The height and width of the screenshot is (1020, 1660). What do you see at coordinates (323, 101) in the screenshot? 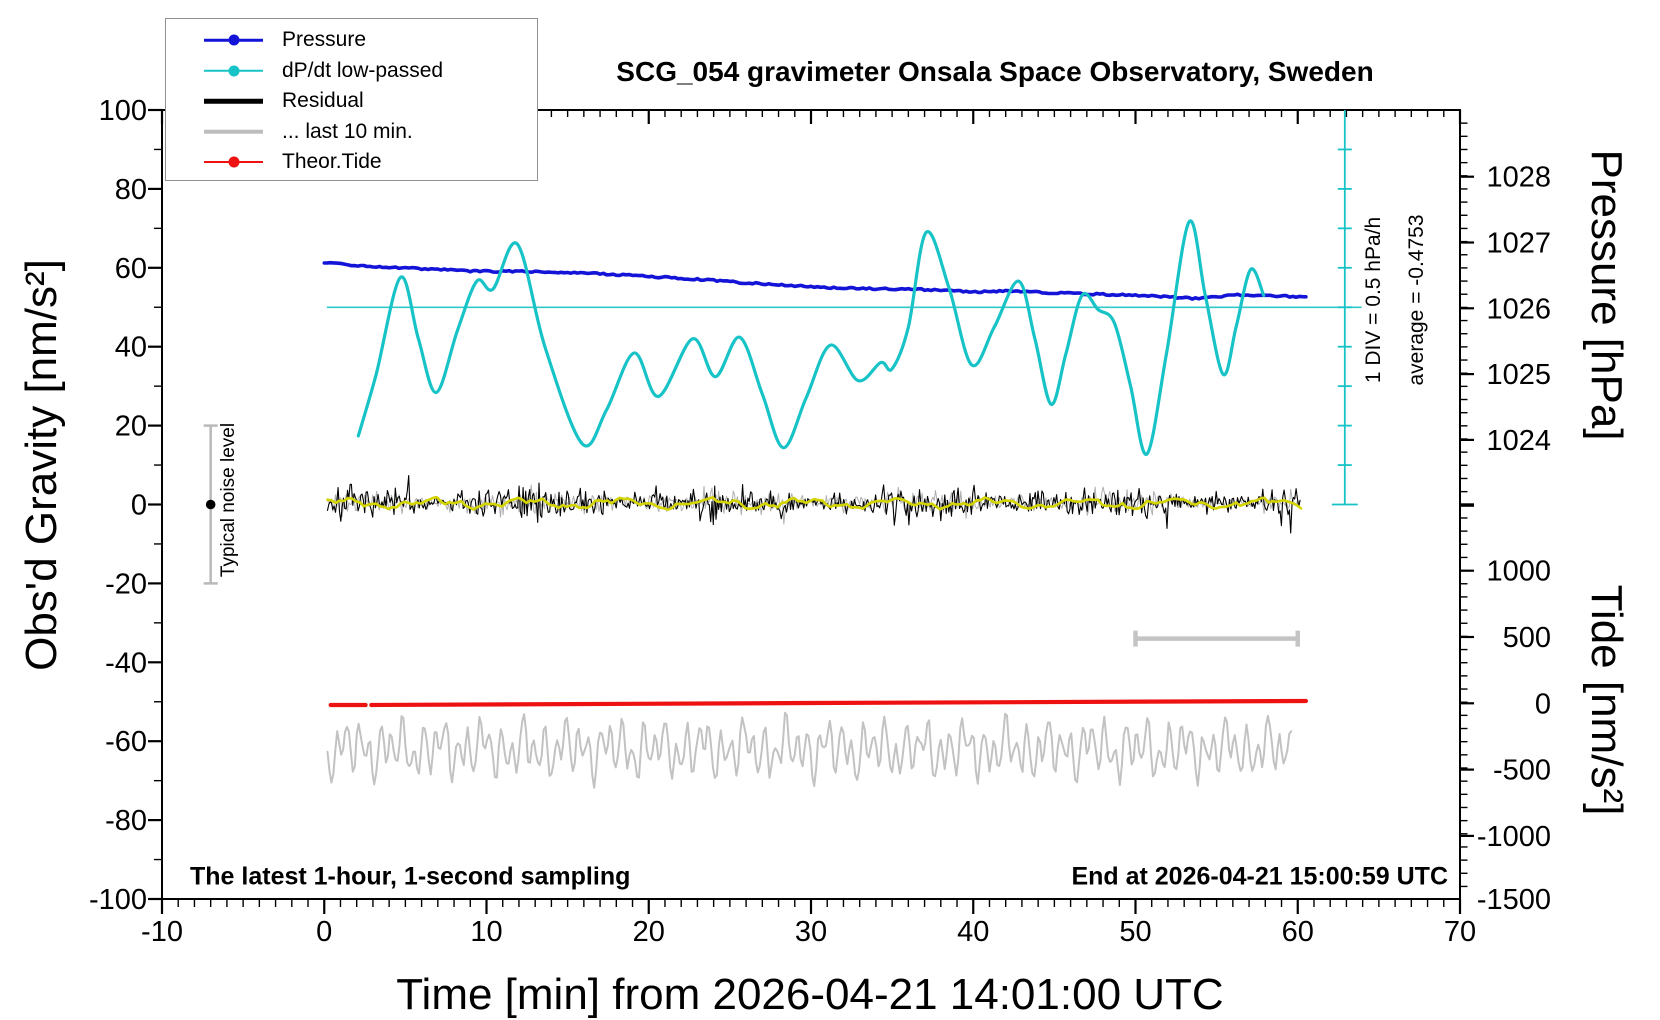
I see `legend-item-label: Residual` at bounding box center [323, 101].